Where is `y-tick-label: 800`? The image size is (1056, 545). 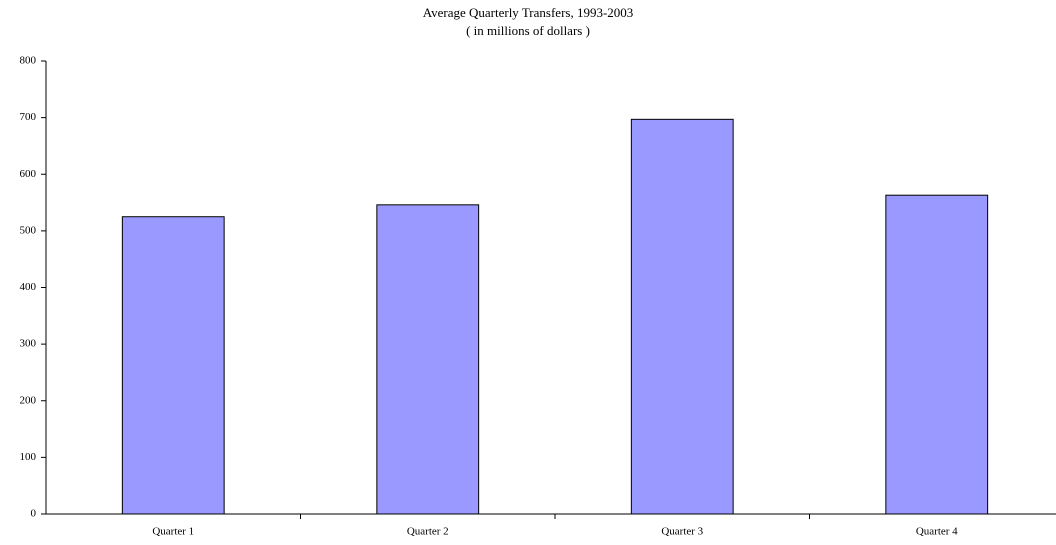 y-tick-label: 800 is located at coordinates (28, 61).